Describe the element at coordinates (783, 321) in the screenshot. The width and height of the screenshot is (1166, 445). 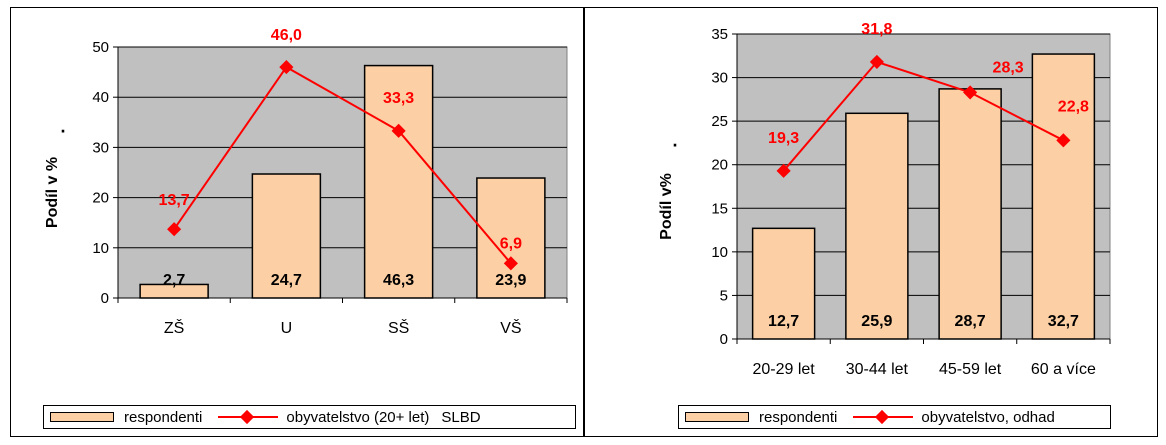
I see `bar-value-label: 12,7` at that location.